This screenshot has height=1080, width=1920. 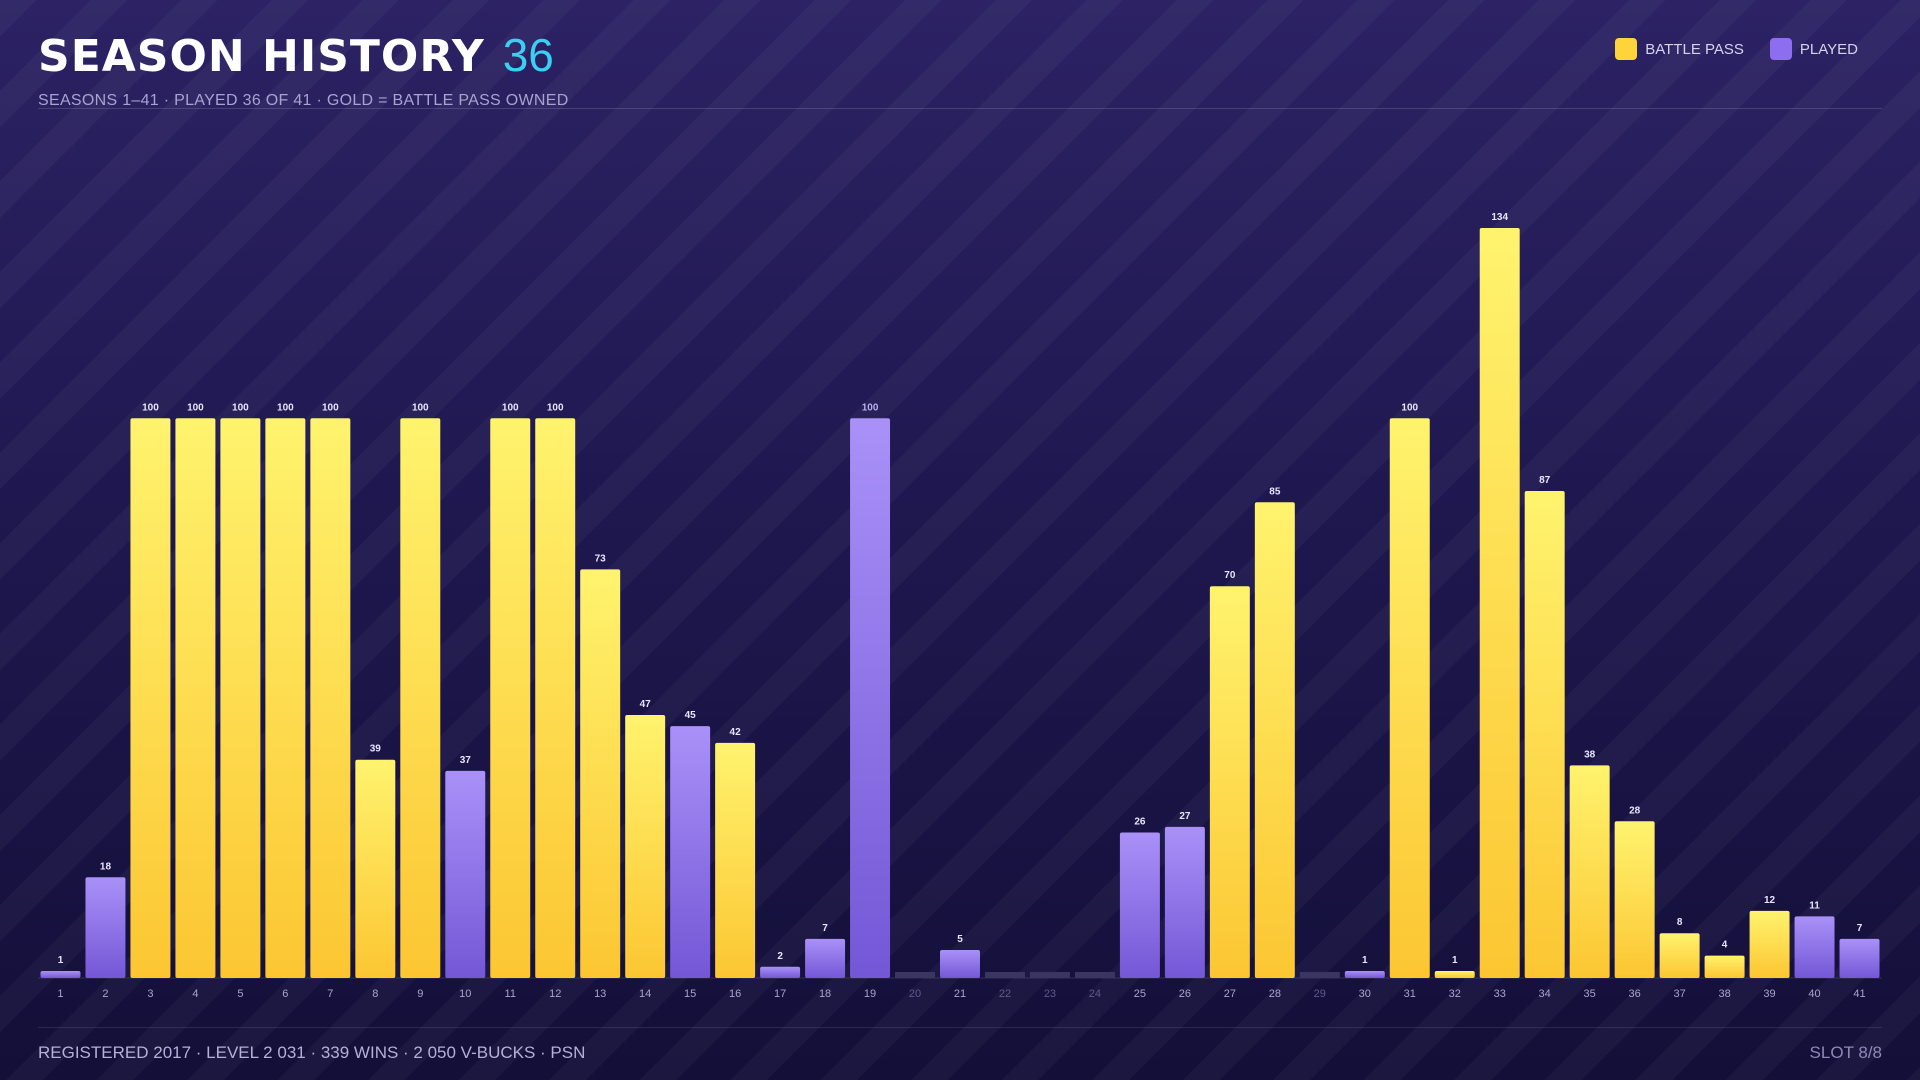 What do you see at coordinates (1500, 994) in the screenshot?
I see `tick-label-season-33: 33` at bounding box center [1500, 994].